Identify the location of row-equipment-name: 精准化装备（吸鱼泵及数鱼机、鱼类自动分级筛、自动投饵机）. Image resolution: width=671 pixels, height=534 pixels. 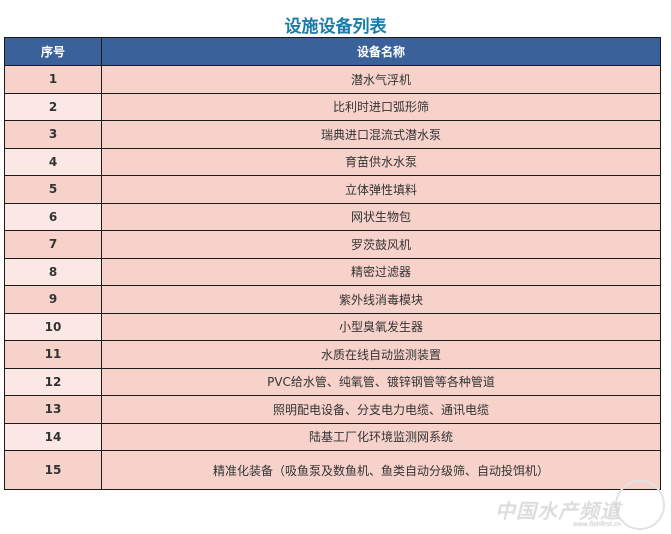
(381, 470).